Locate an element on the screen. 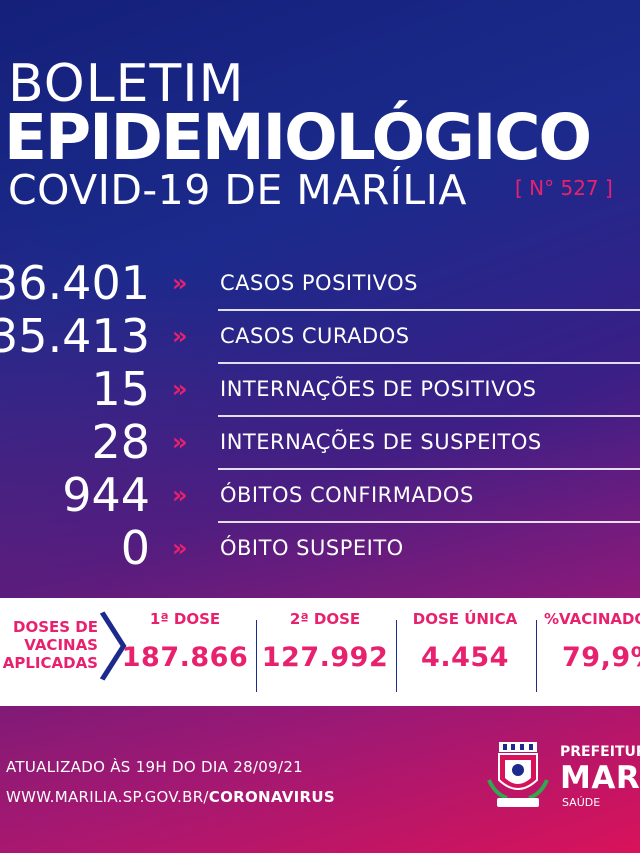 The image size is (640, 853). stat-row-casos-positivos: 36.401 » CASOS POSITIVOS is located at coordinates (320, 283).